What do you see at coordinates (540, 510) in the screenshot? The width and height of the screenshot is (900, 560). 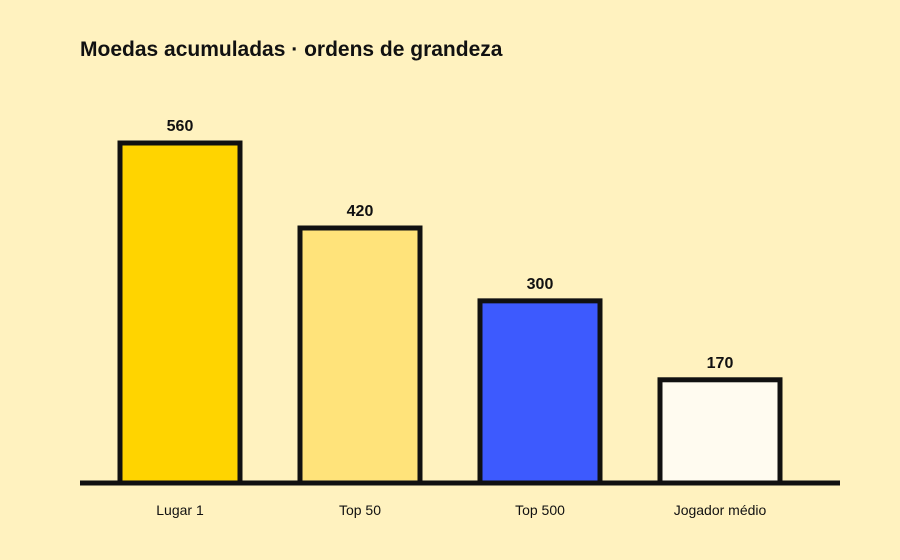 I see `x-tick-label-3: Top 500` at bounding box center [540, 510].